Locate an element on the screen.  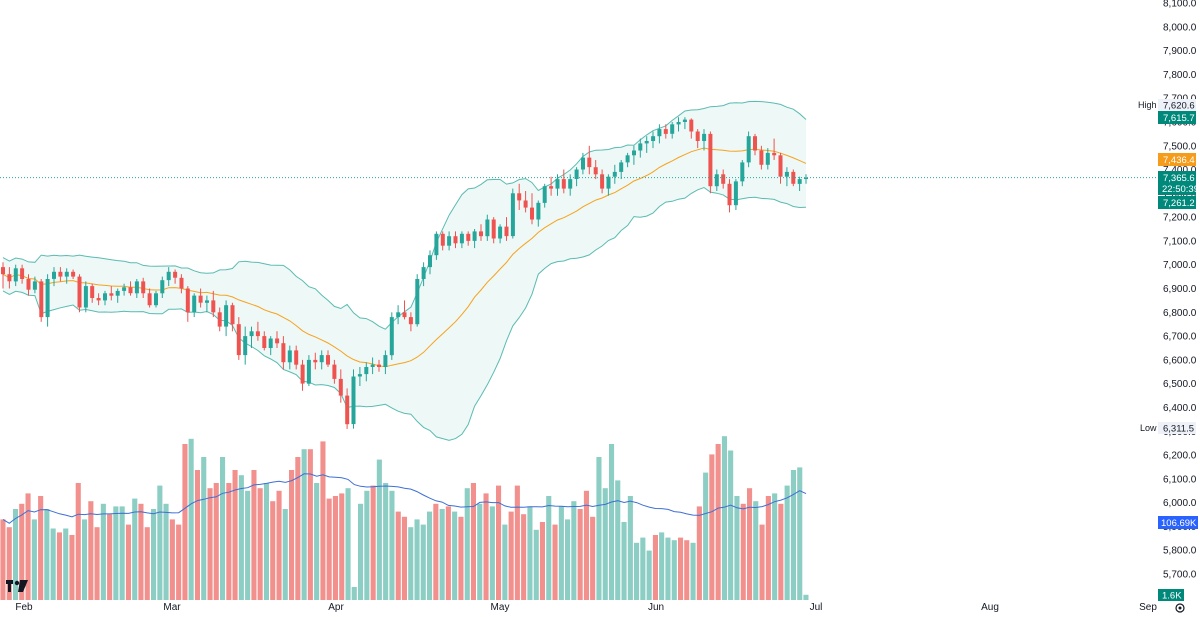
gear-icon is located at coordinates (1180, 608).